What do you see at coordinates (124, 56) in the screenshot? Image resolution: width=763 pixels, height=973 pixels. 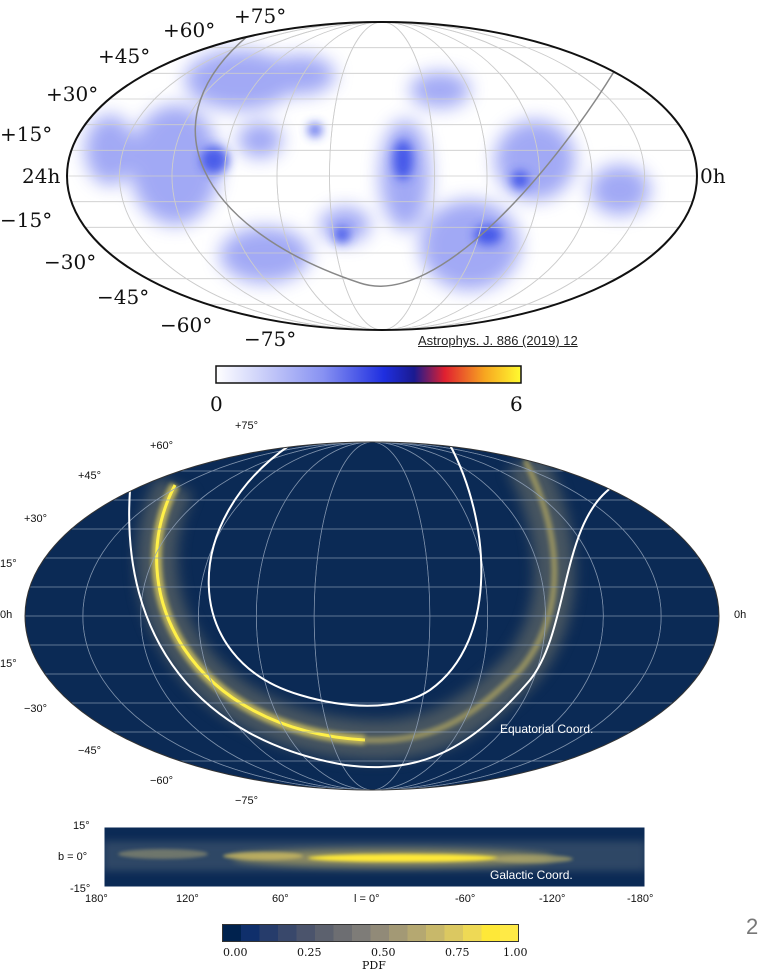 I see `dec-label-45: +45°` at bounding box center [124, 56].